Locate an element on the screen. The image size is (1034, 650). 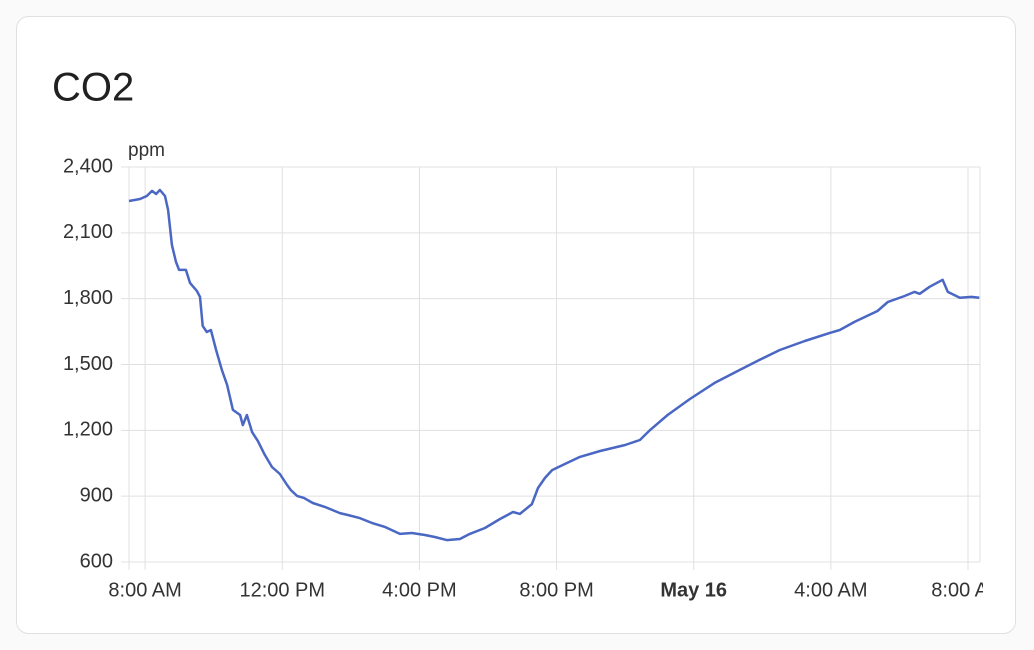
y-tick-label: 1,800 is located at coordinates (88, 298).